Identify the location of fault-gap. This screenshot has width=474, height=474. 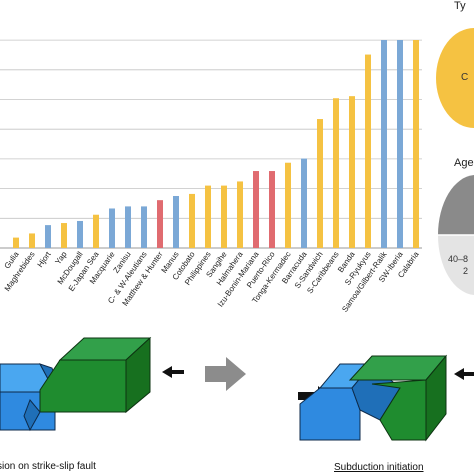
(32, 415).